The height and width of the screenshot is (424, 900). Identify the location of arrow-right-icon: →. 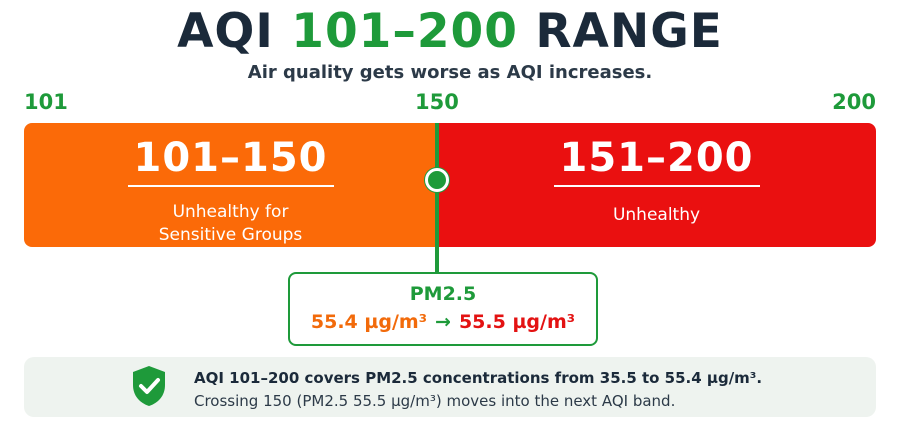
(443, 322).